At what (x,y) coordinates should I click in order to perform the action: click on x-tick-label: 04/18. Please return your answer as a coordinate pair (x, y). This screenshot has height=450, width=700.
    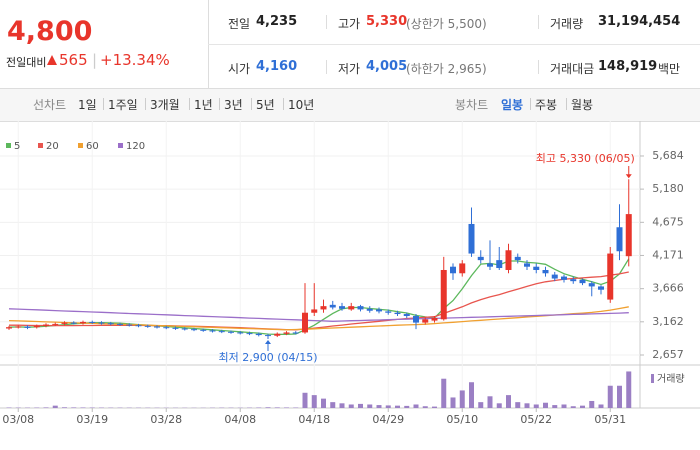
    Looking at the image, I should click on (314, 419).